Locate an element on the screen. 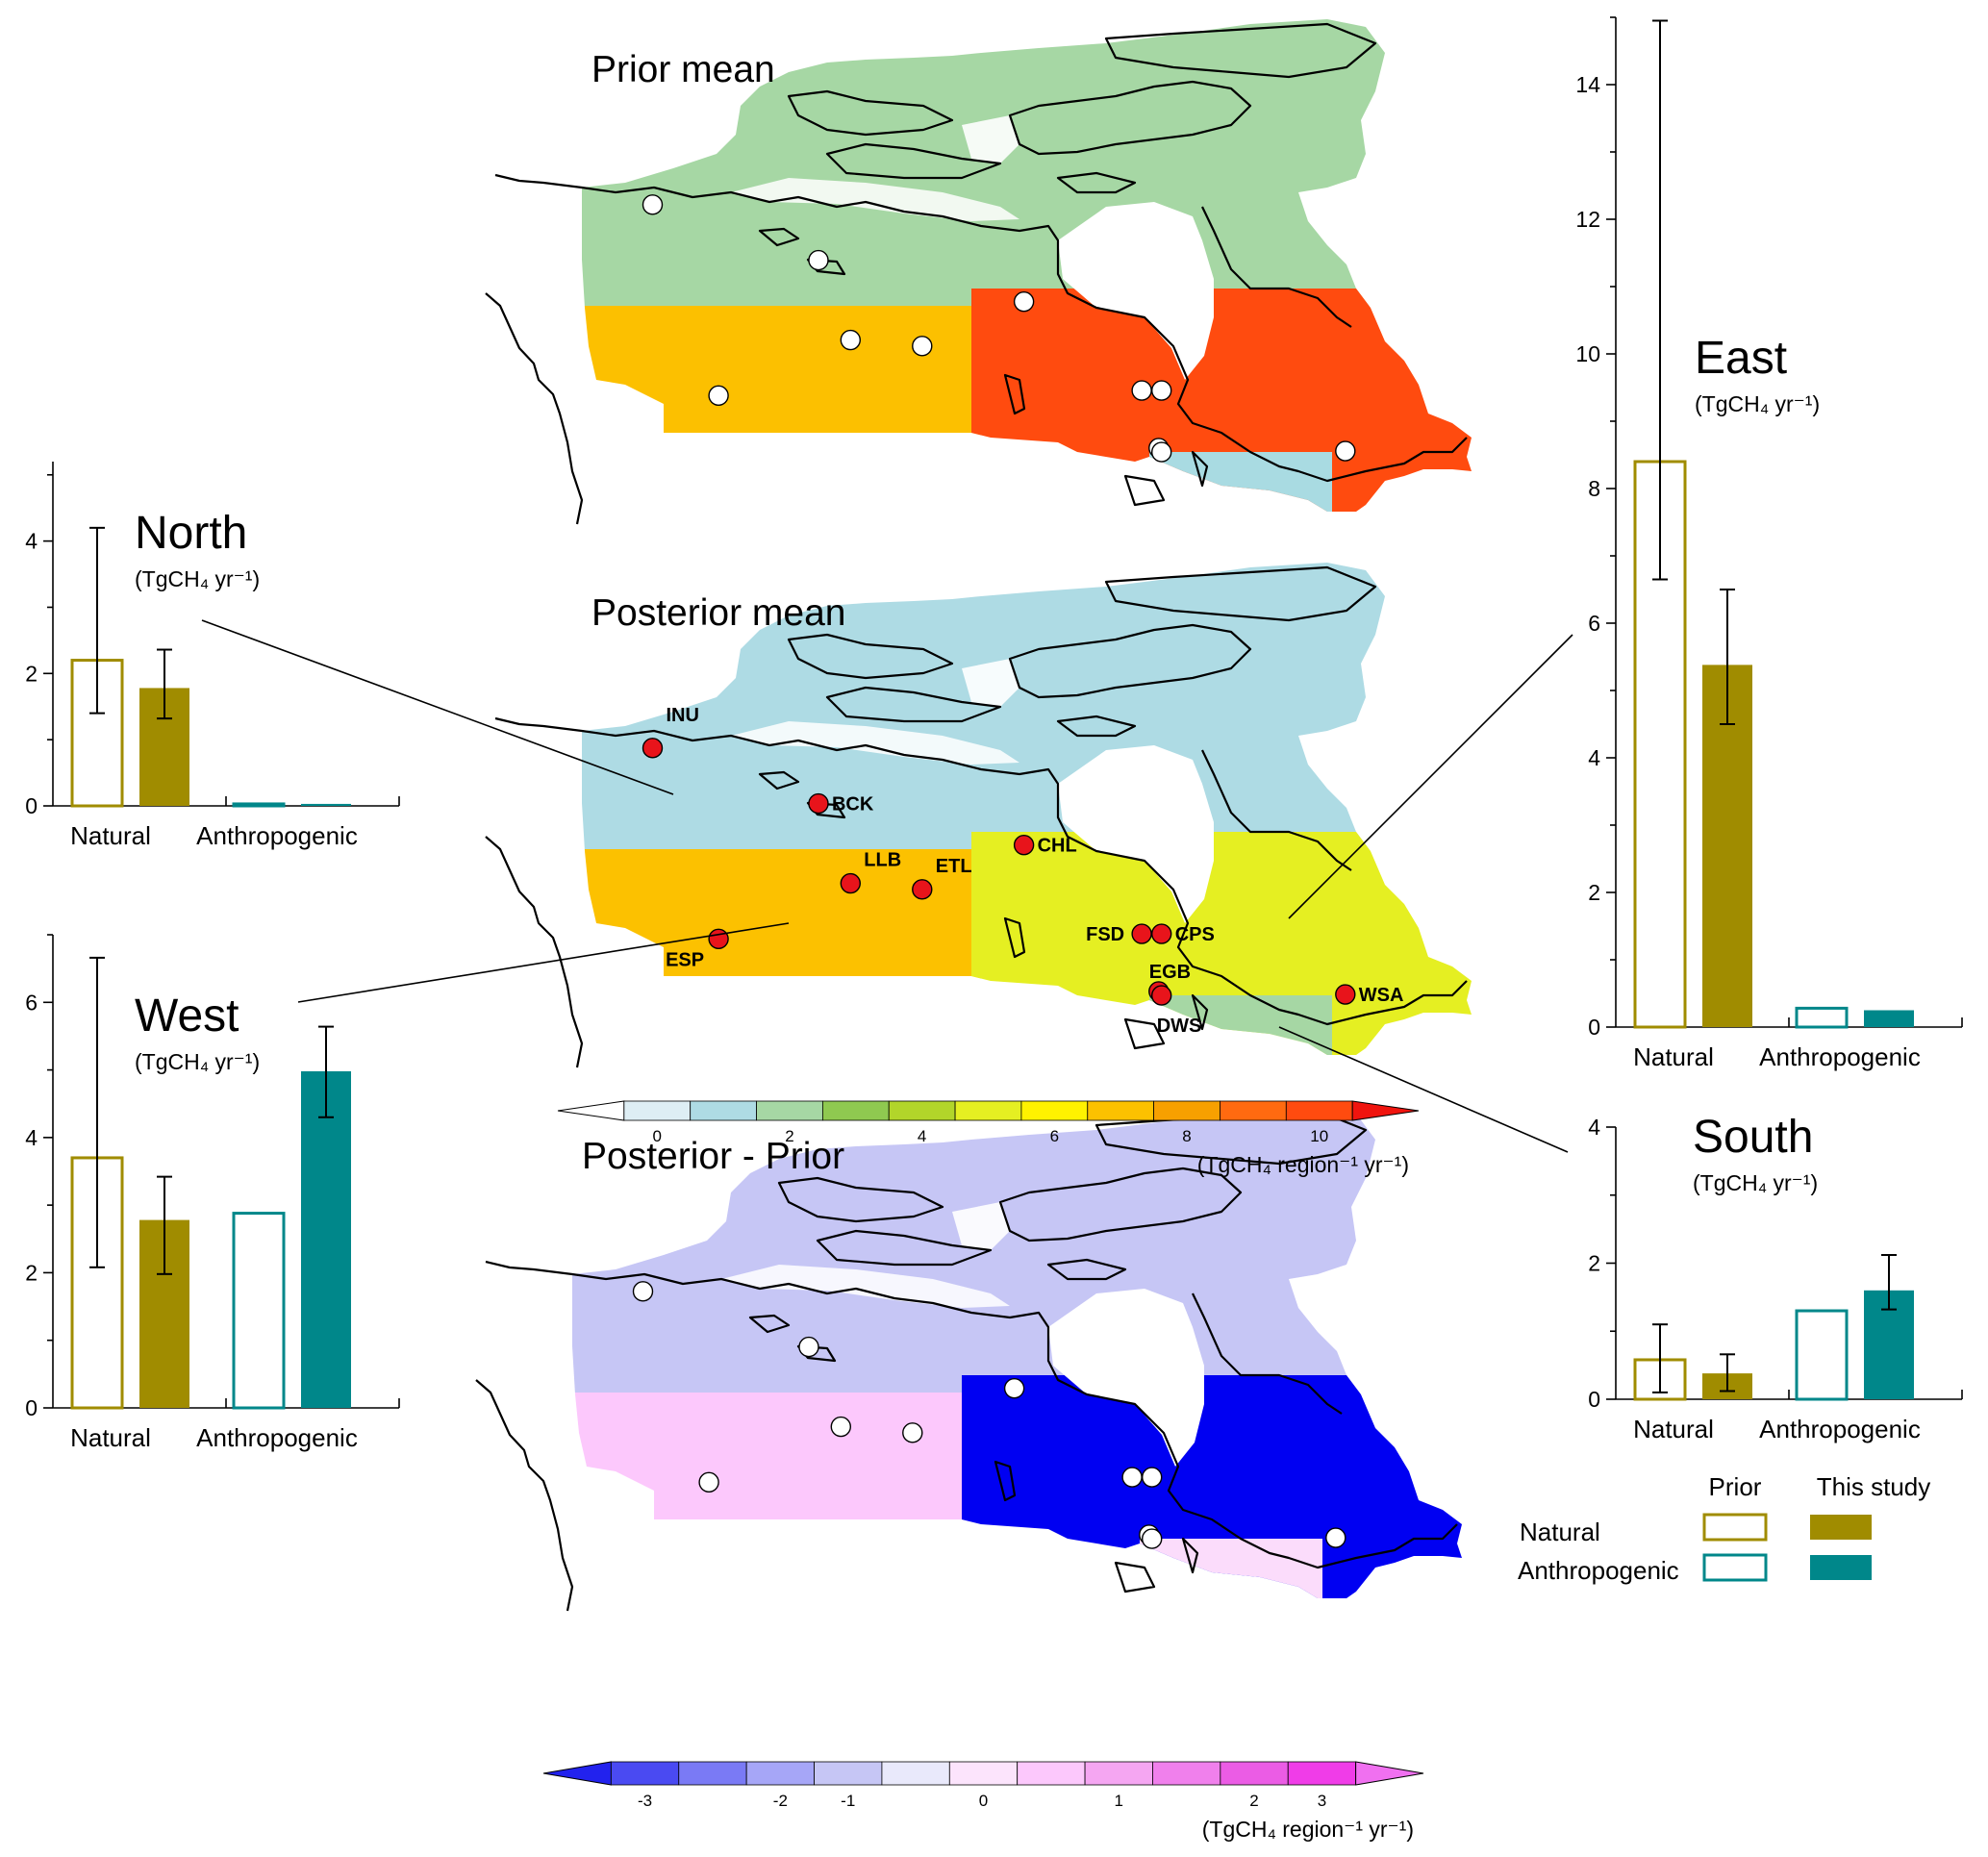 This screenshot has width=1988, height=1857. leader-east is located at coordinates (1430, 776).